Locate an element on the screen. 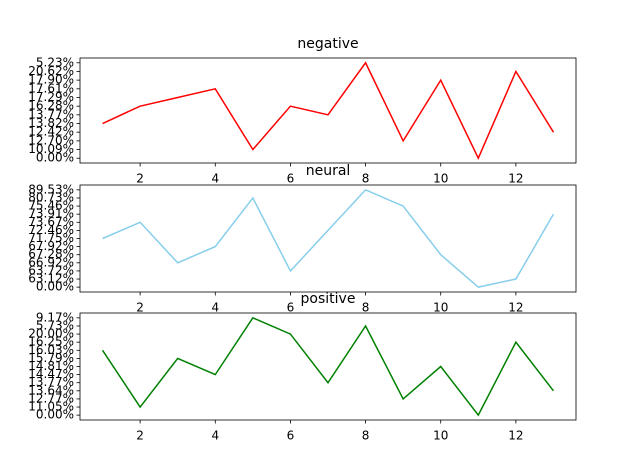 The height and width of the screenshot is (473, 640). y-tick-label: 66.92% is located at coordinates (51, 262).